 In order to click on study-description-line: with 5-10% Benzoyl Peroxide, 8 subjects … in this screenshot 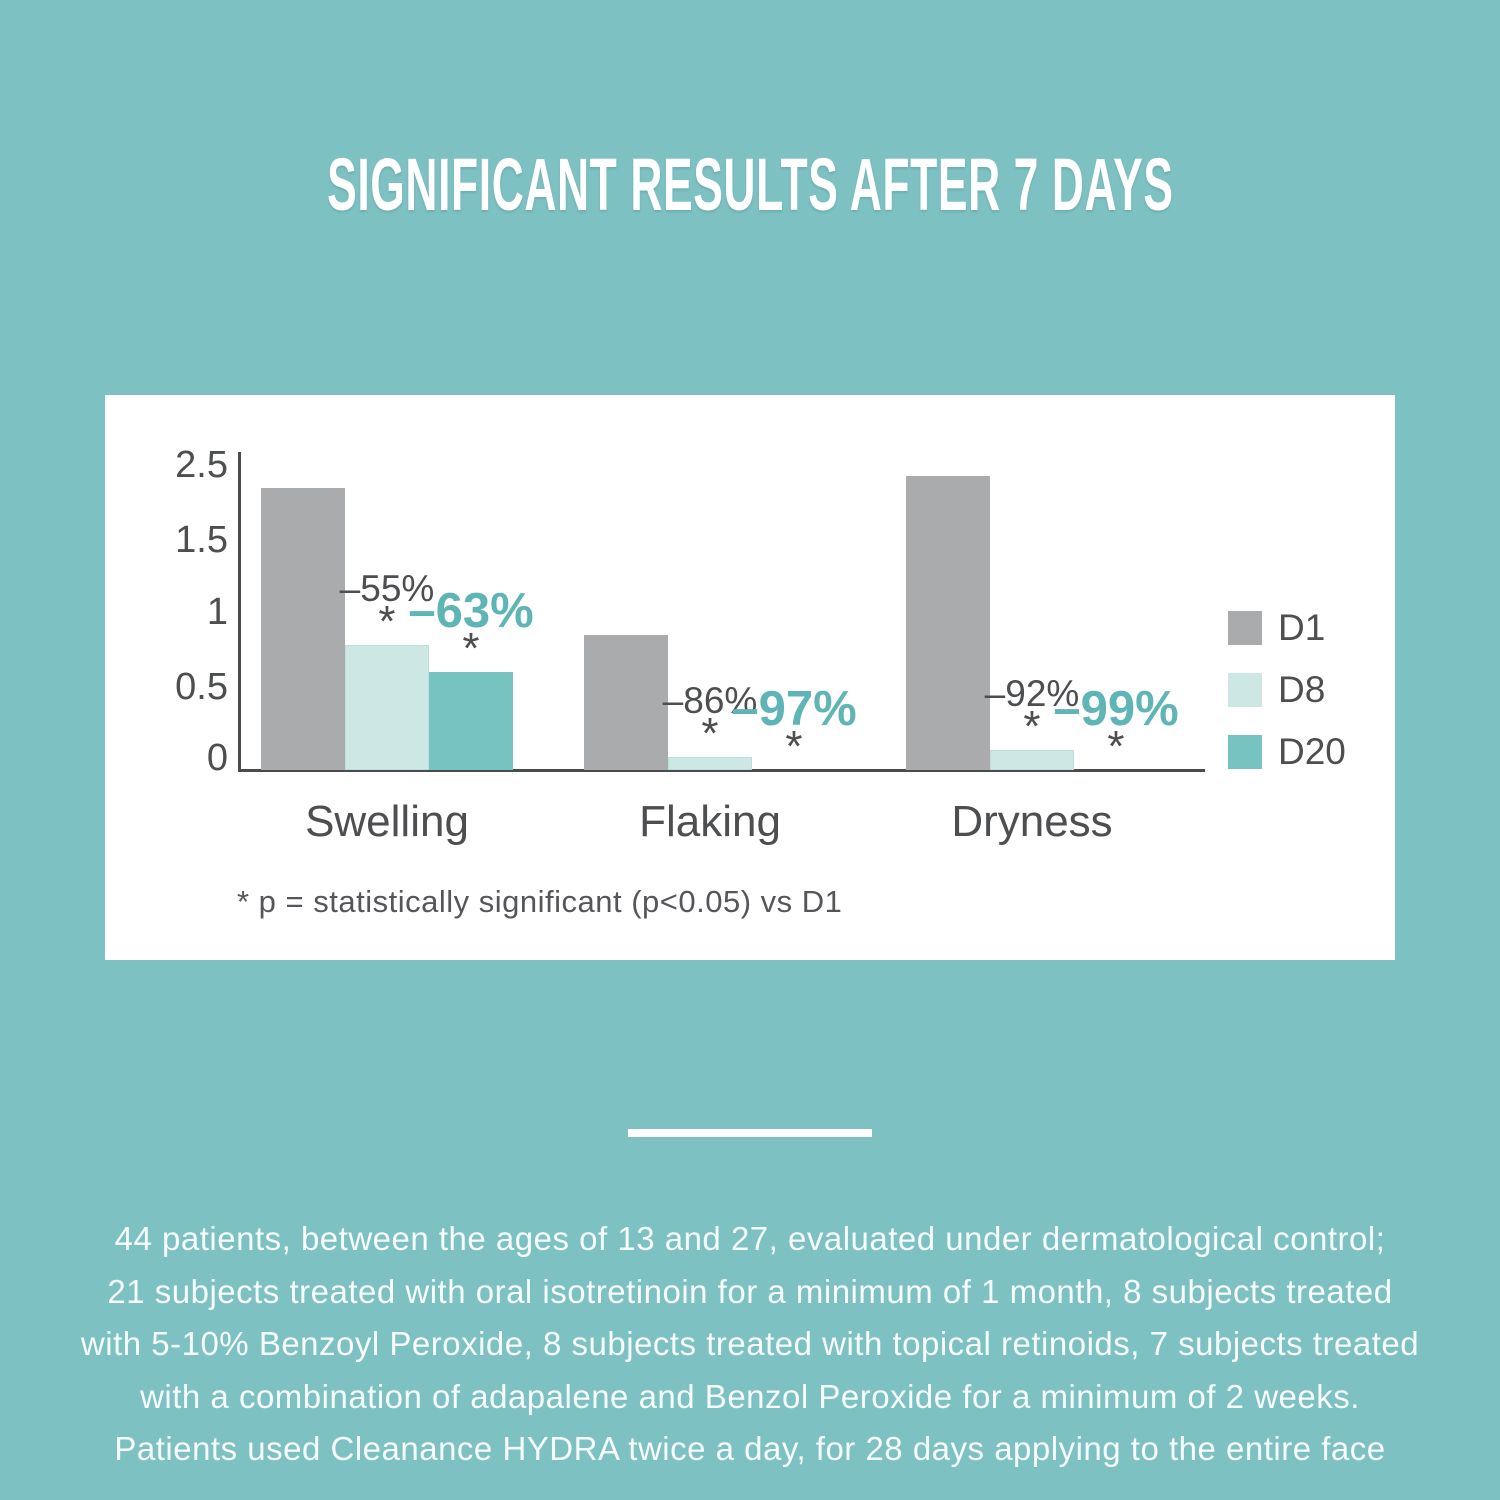, I will do `click(750, 1343)`.